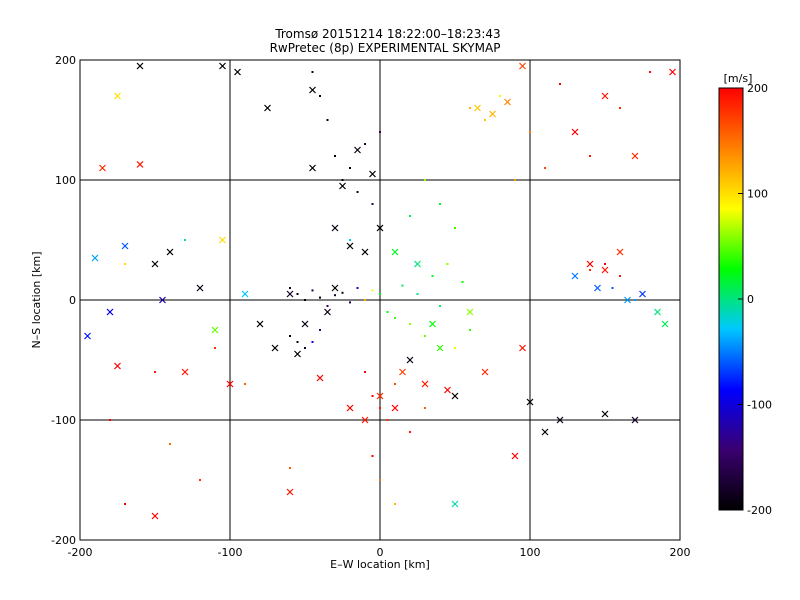 This screenshot has height=600, width=800. Describe the element at coordinates (36, 299) in the screenshot. I see `y-axis-label: N–S location [km]` at that location.